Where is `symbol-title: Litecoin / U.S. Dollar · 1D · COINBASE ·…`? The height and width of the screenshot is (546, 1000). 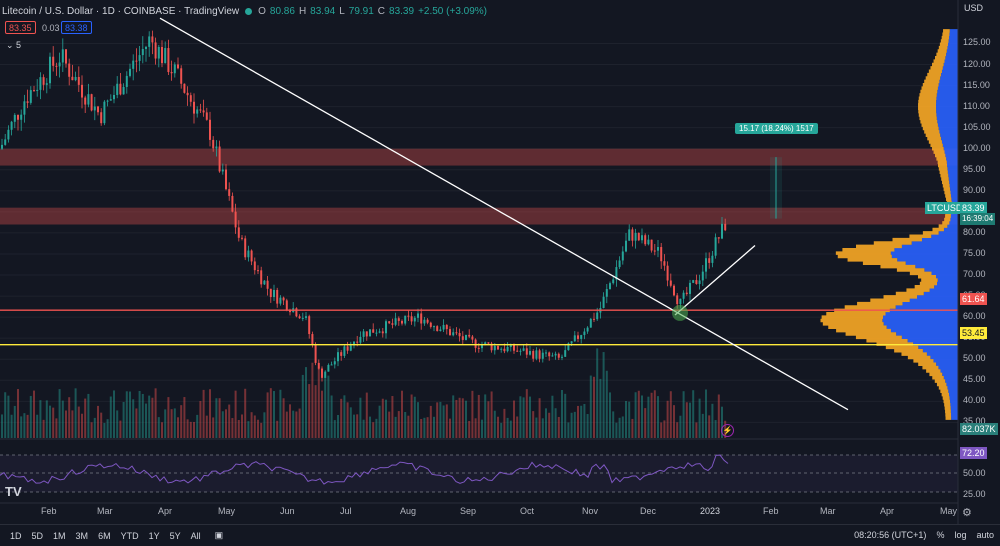
symbol-title: Litecoin / U.S. Dollar · 1D · COINBASE ·… is located at coordinates (121, 11).